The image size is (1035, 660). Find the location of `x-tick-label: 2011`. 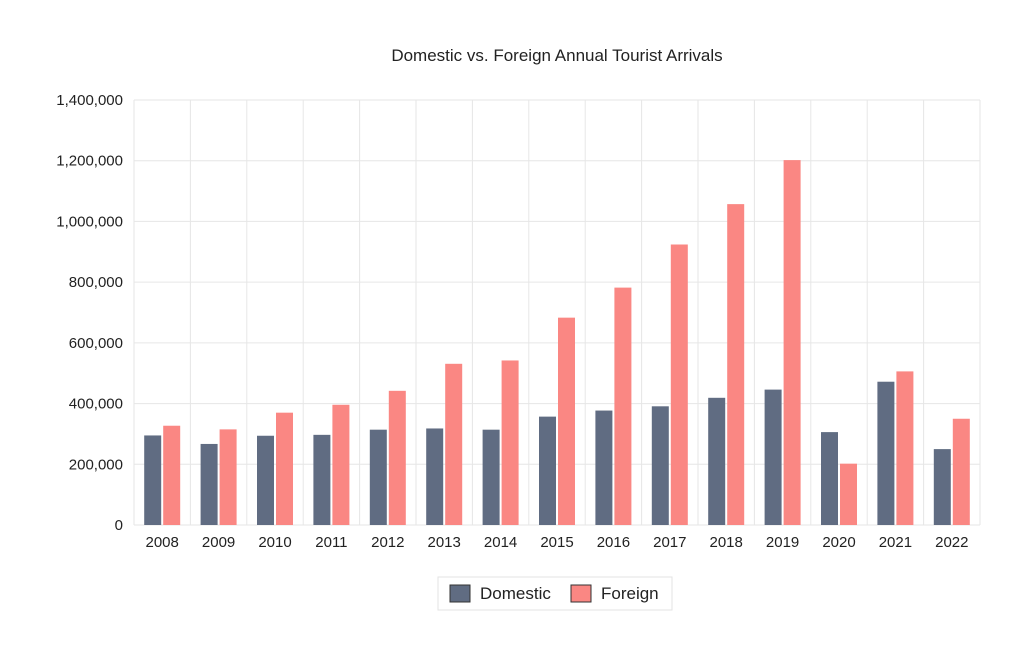

x-tick-label: 2011 is located at coordinates (331, 542).